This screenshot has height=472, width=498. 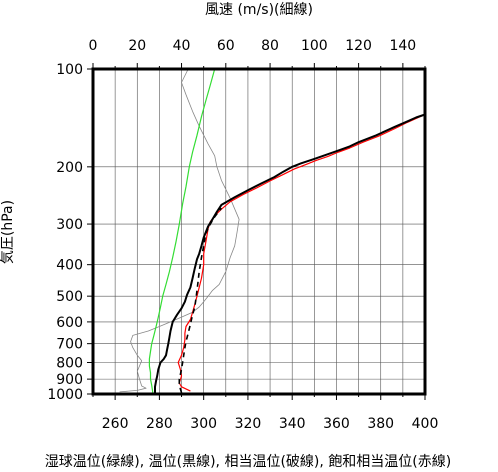 What do you see at coordinates (203, 424) in the screenshot?
I see `bottom-tick-label: 300` at bounding box center [203, 424].